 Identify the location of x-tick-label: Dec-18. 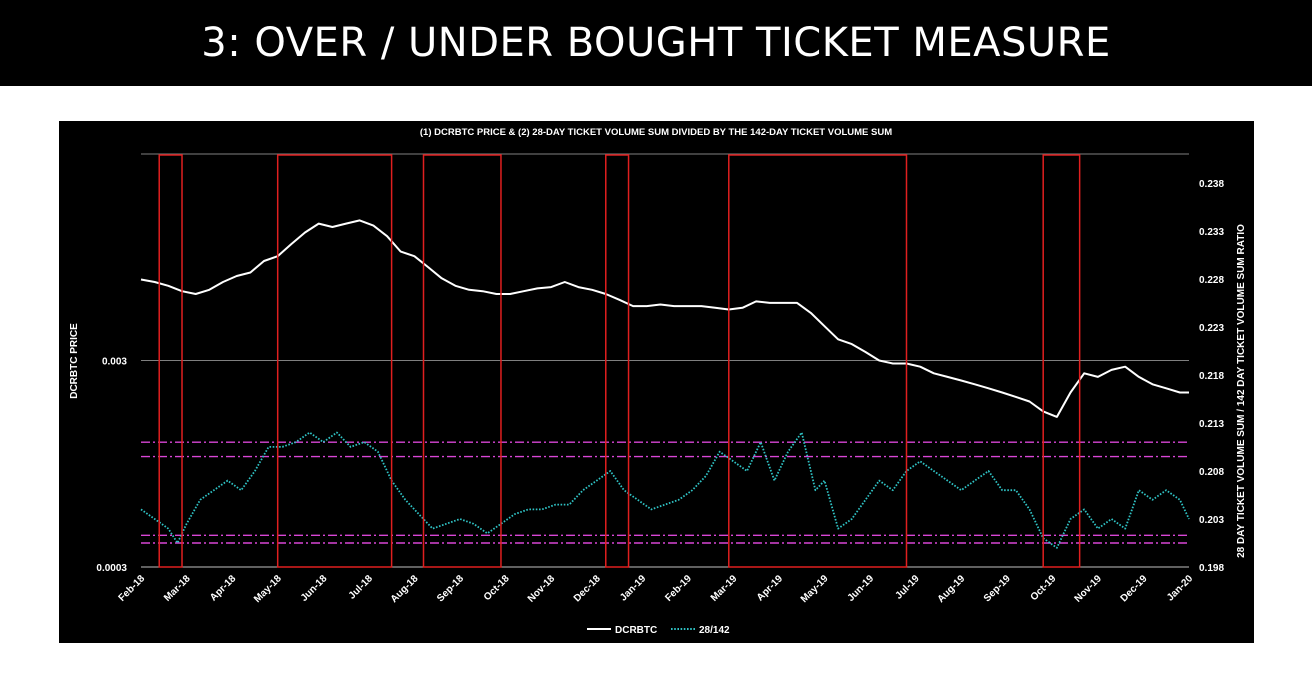
(587, 588).